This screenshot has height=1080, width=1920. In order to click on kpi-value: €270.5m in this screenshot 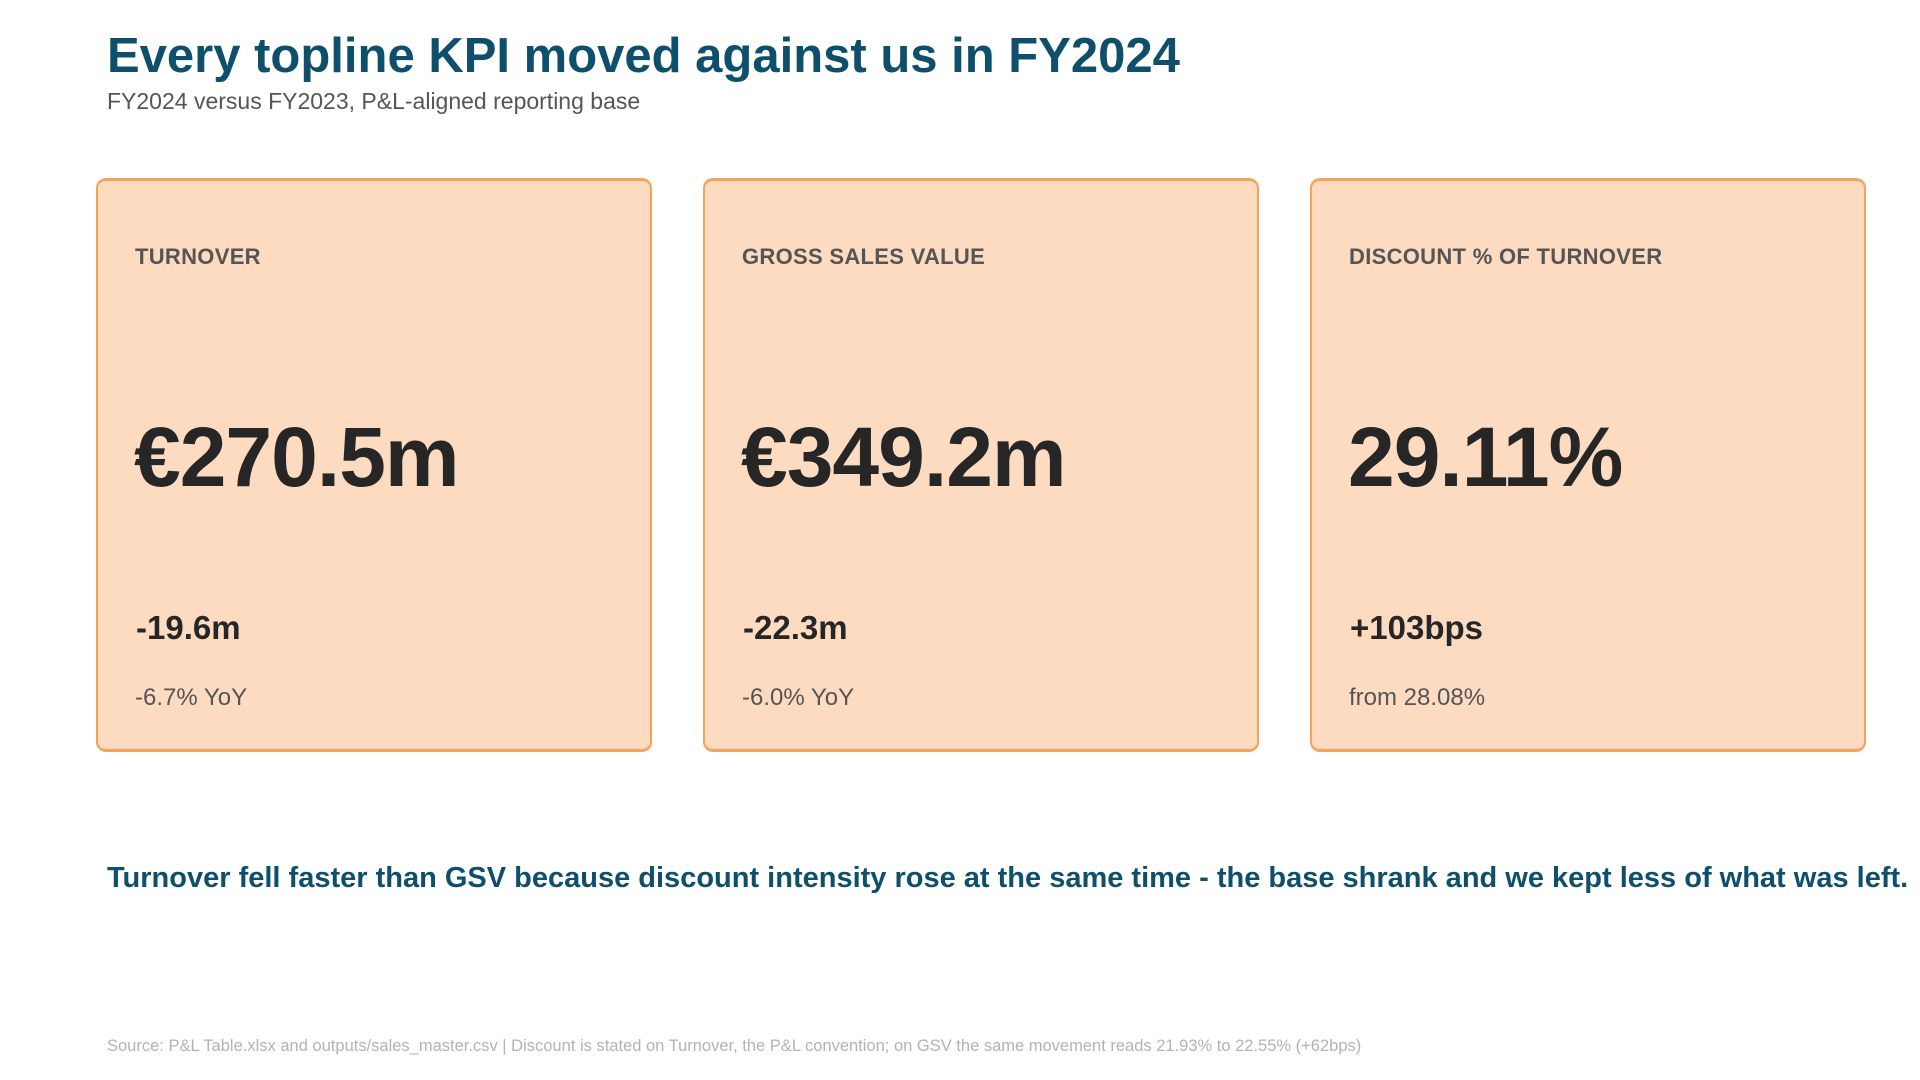, I will do `click(297, 457)`.